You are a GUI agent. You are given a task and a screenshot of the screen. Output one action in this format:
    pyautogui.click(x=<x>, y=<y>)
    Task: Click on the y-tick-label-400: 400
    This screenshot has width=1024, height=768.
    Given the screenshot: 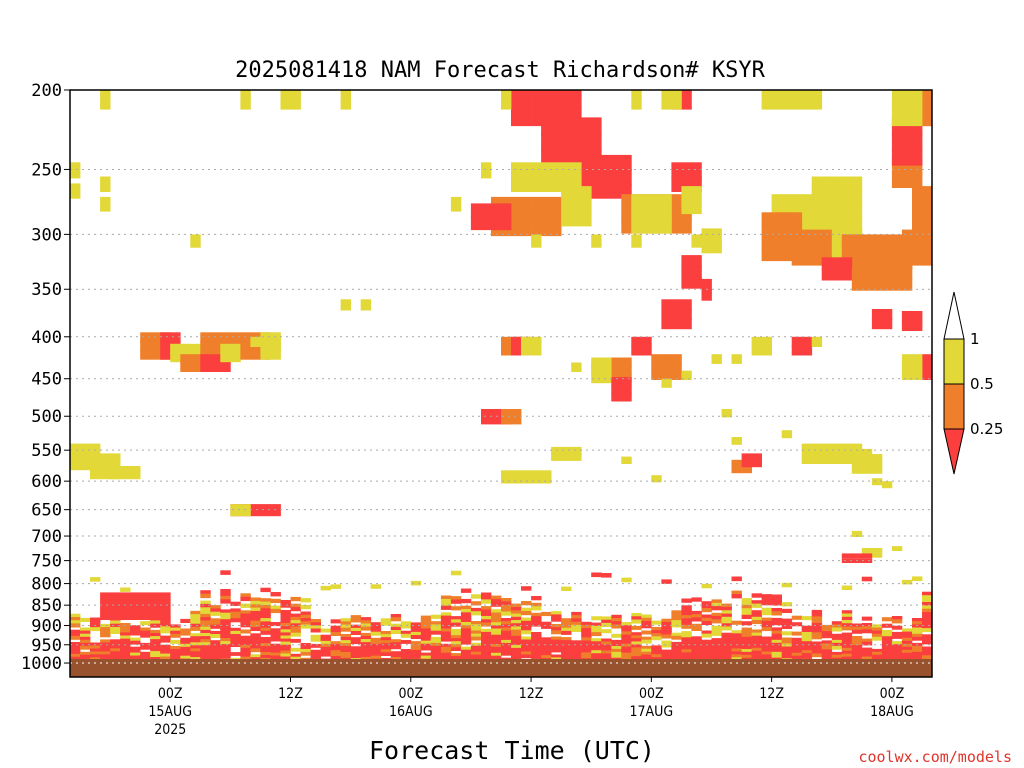 What is the action you would take?
    pyautogui.click(x=46, y=338)
    